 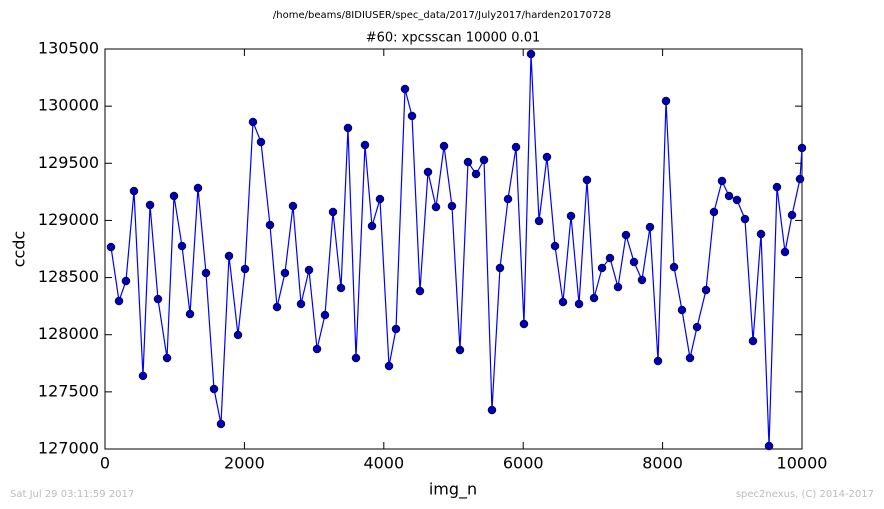 What do you see at coordinates (453, 38) in the screenshot?
I see `chart-title: #60: xpcsscan 10000 0.01` at bounding box center [453, 38].